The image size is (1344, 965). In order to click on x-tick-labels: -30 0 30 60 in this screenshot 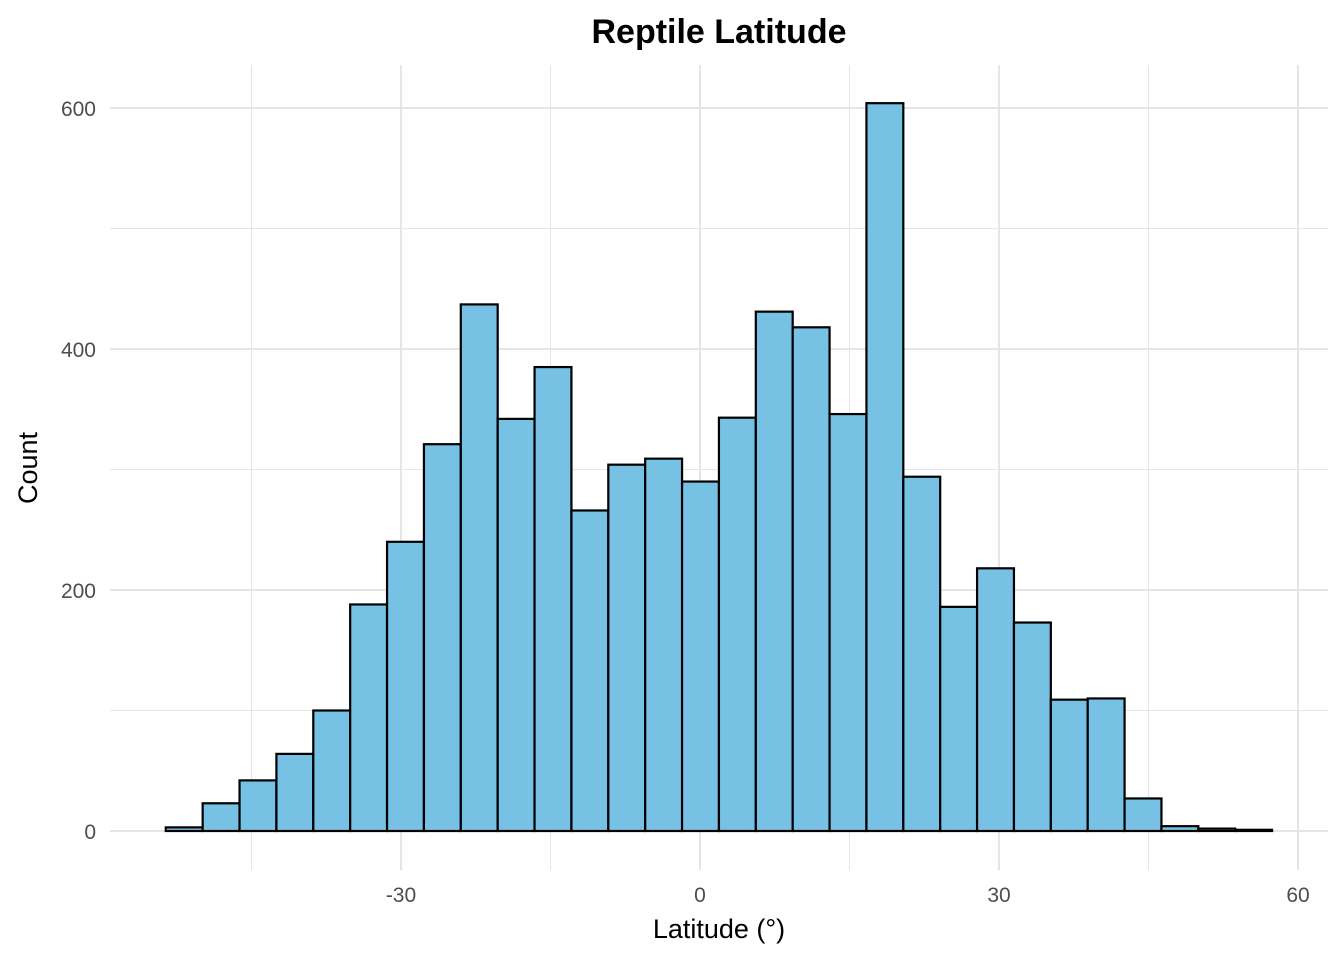, I will do `click(848, 895)`.